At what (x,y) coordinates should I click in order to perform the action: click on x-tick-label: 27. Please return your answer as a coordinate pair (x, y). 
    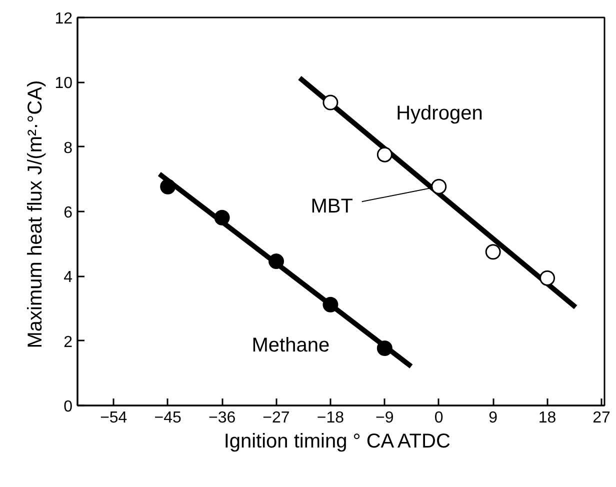
    Looking at the image, I should click on (601, 418).